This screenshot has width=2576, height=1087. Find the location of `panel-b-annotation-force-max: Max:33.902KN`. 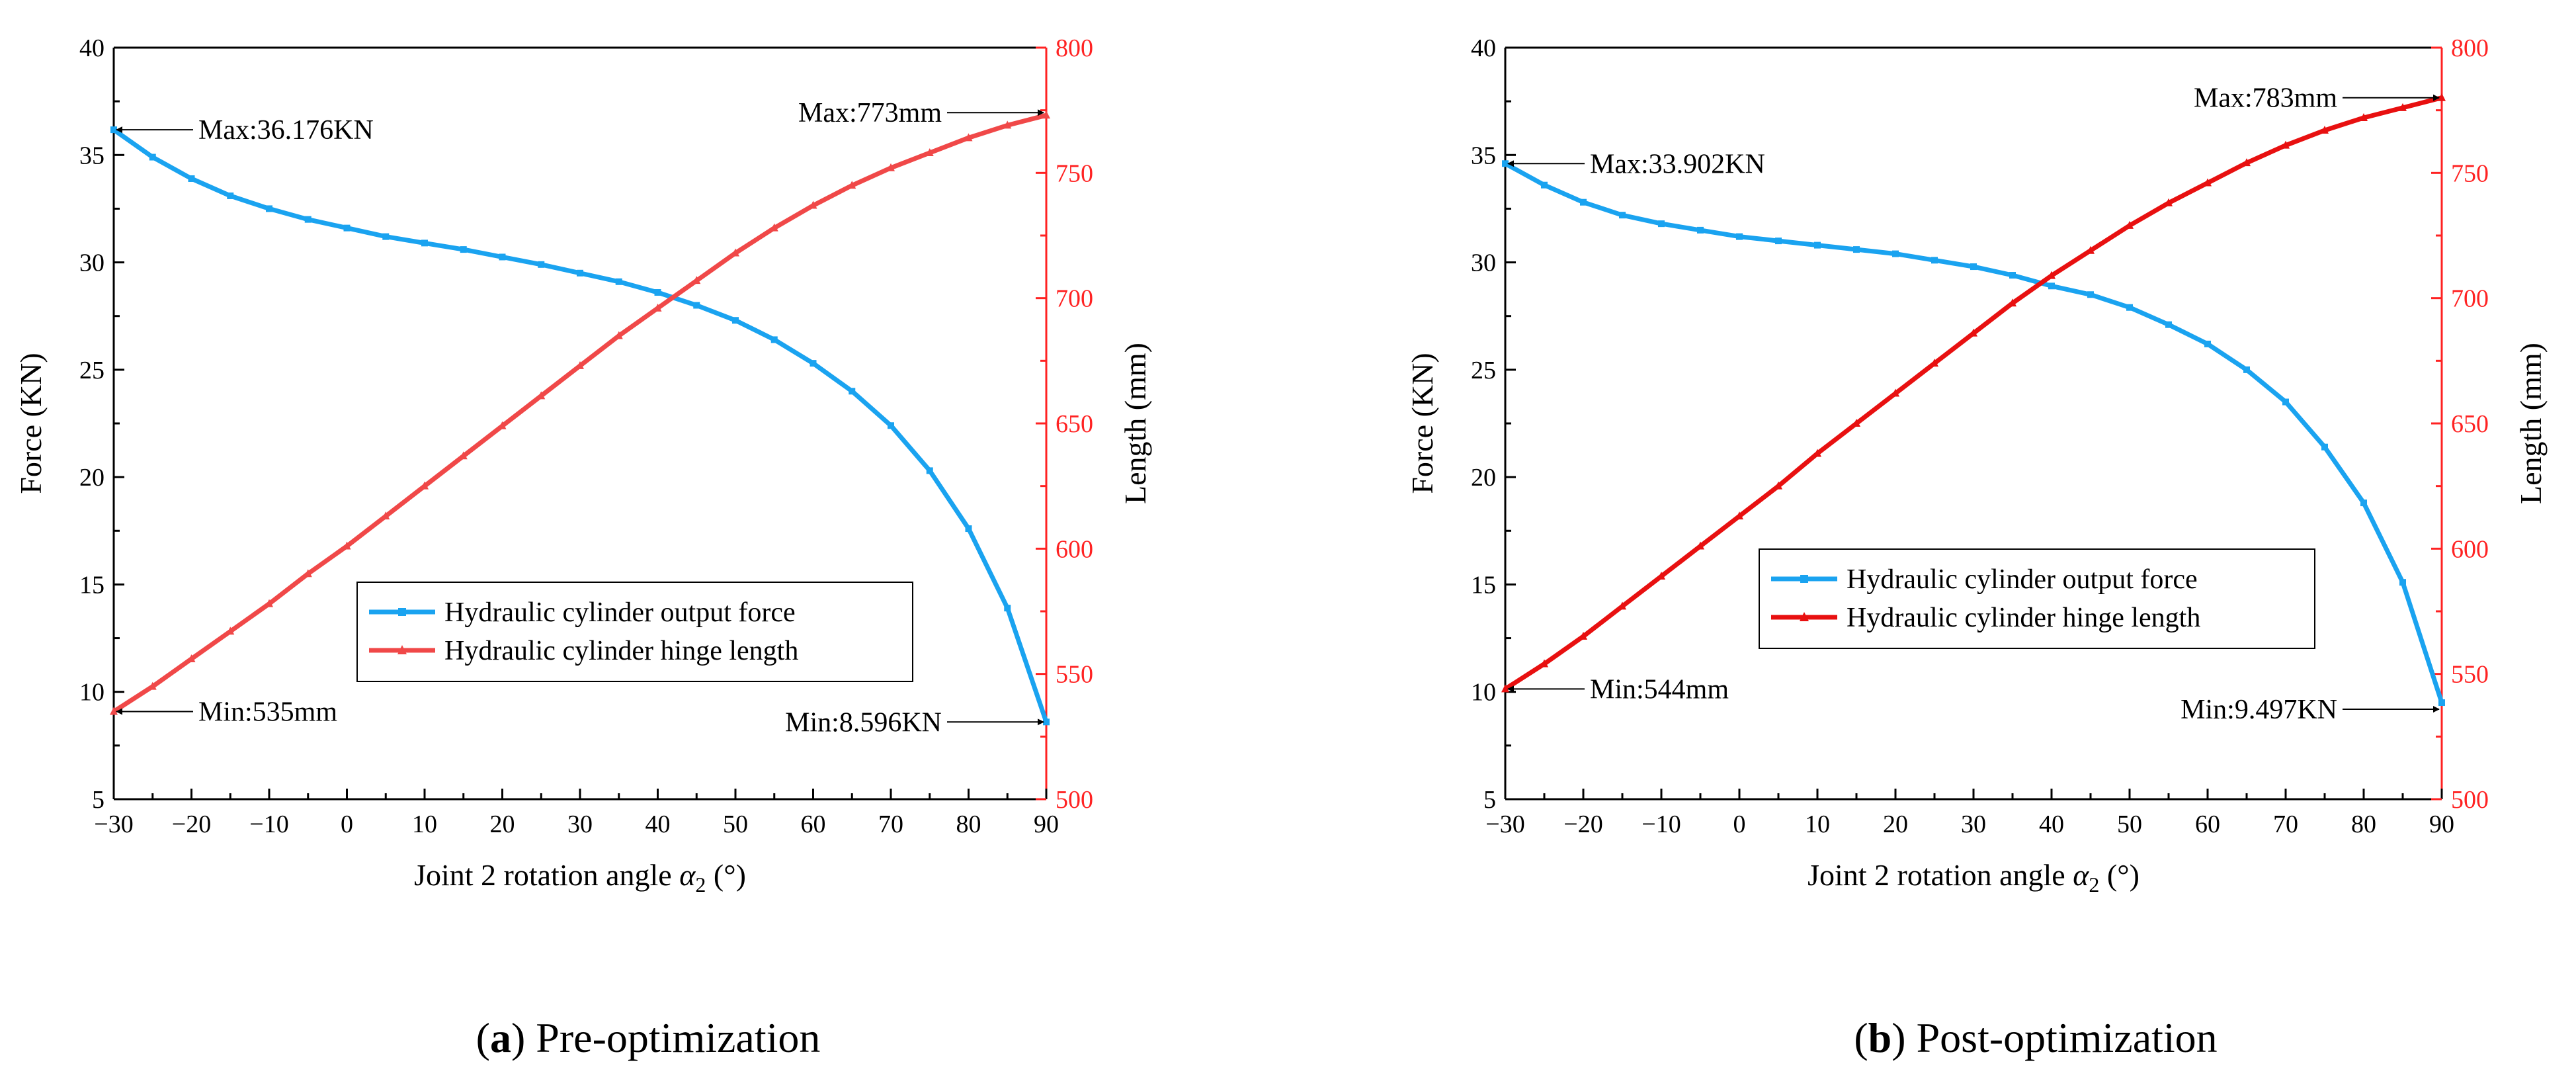

panel-b-annotation-force-max: Max:33.902KN is located at coordinates (1678, 164).